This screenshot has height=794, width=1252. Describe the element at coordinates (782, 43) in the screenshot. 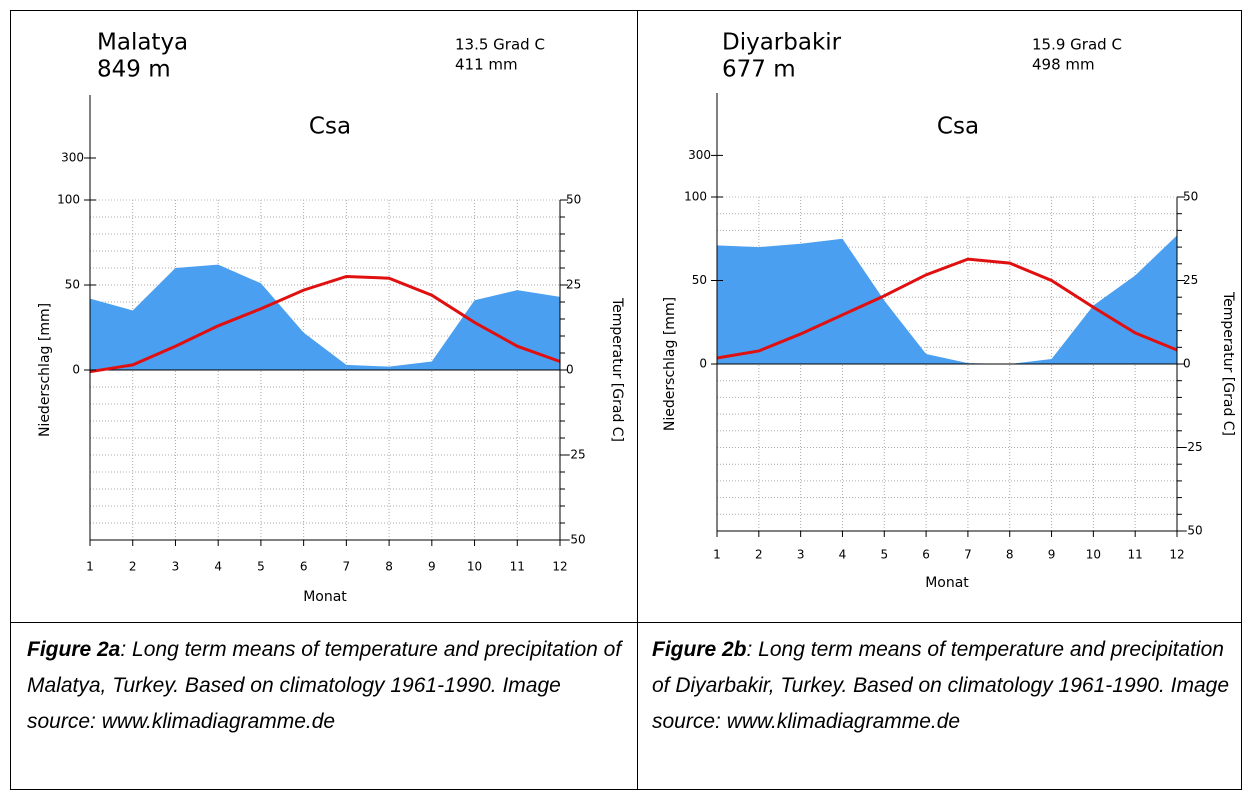

I see `station-name: Diyarbakir` at that location.